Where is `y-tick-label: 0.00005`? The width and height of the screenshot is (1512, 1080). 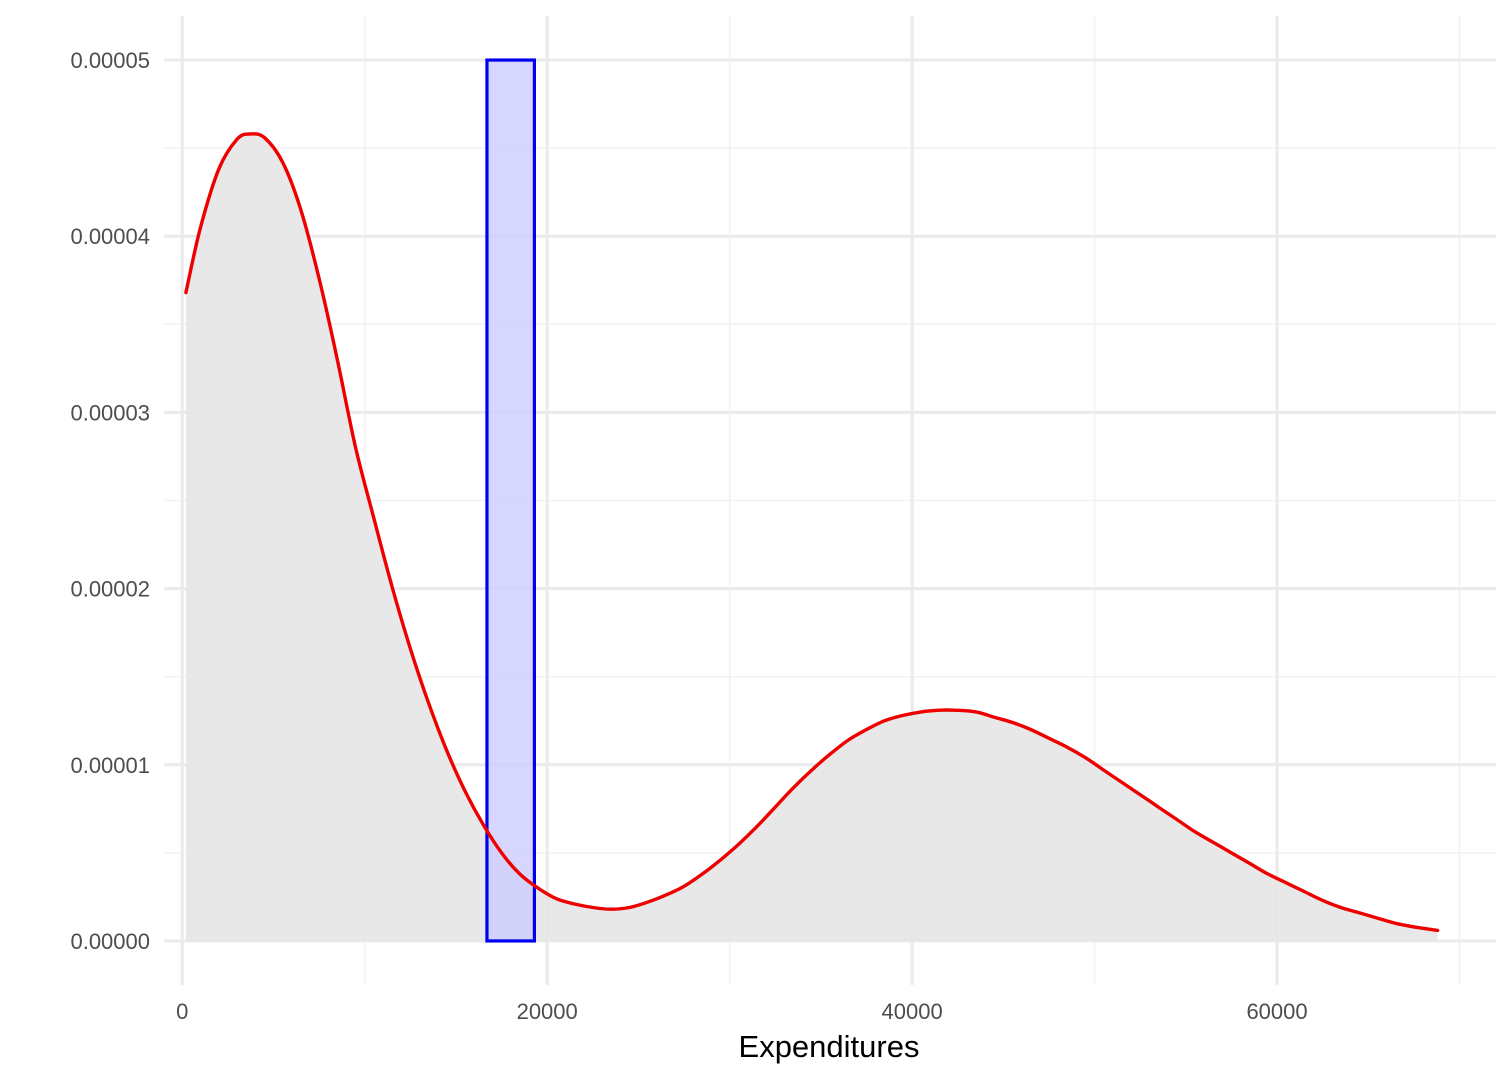 y-tick-label: 0.00005 is located at coordinates (110, 60).